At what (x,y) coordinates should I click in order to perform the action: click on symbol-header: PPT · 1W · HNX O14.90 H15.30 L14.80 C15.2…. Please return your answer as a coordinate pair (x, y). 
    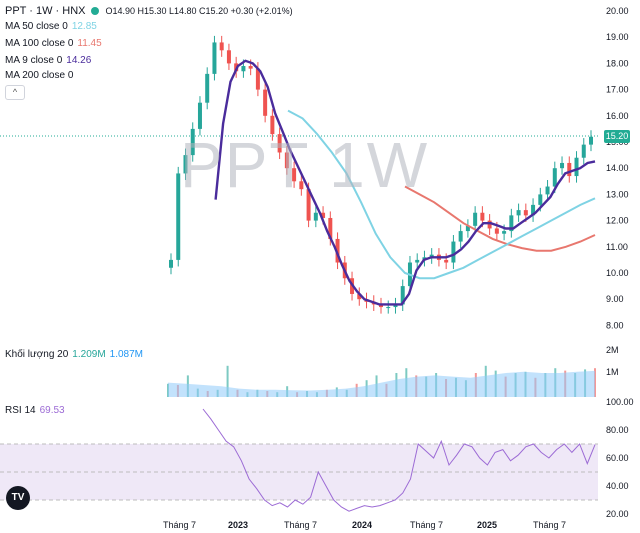
    Looking at the image, I should click on (149, 11).